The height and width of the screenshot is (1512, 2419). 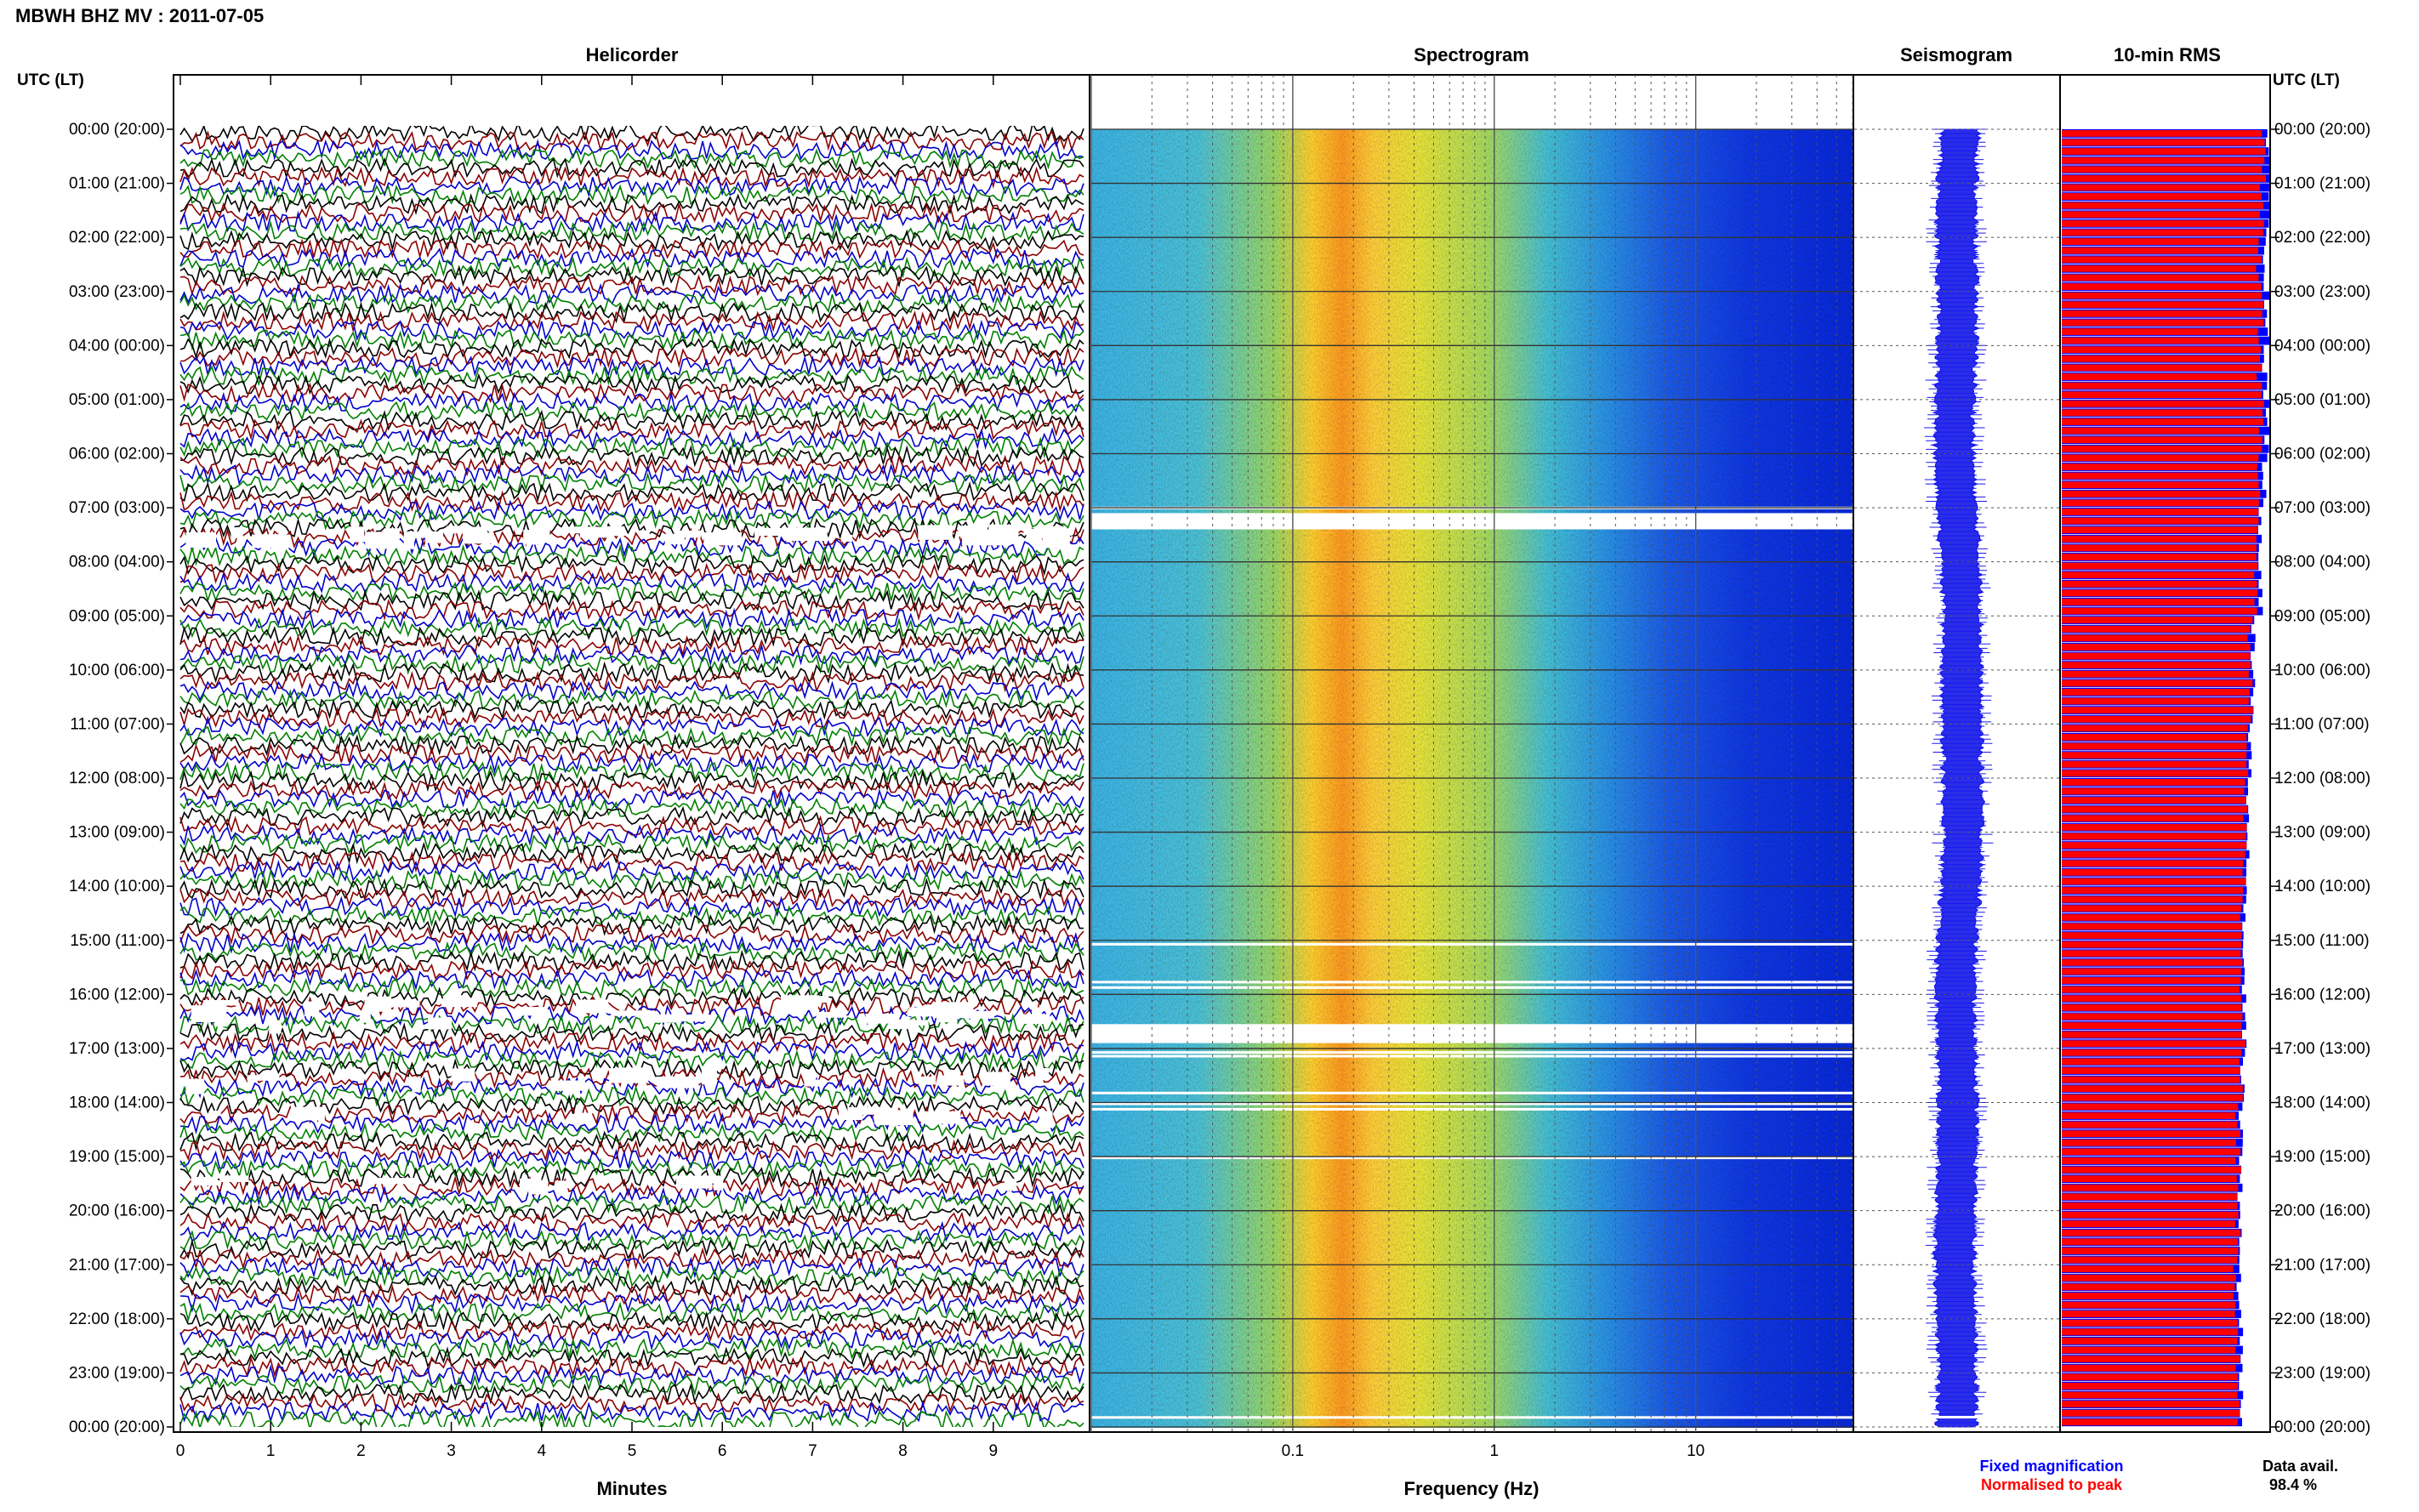 I want to click on time-label-right: 16:00 (12:00), so click(x=2322, y=994).